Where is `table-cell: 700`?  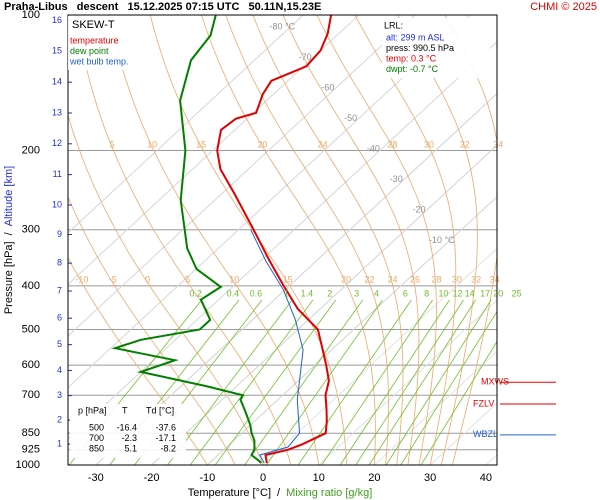 table-cell: 700 is located at coordinates (96, 438).